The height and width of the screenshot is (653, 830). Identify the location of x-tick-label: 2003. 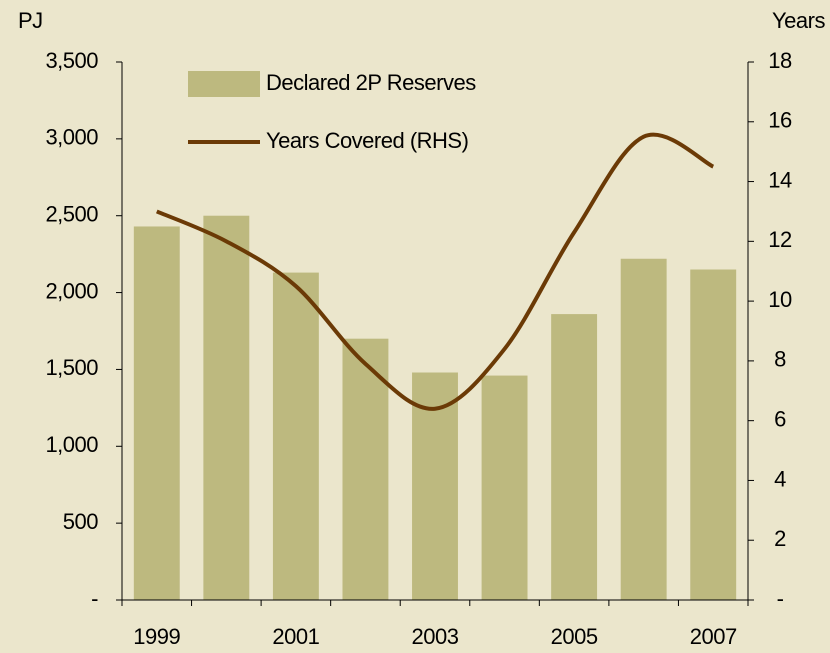
(435, 636).